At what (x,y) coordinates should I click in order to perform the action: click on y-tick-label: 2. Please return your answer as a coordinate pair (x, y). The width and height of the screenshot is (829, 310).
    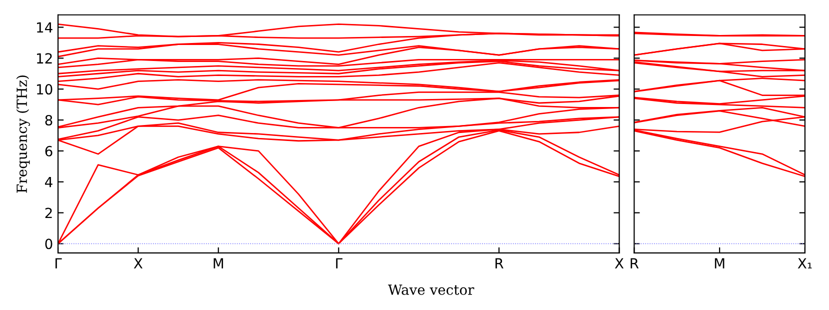
    Looking at the image, I should click on (48, 213).